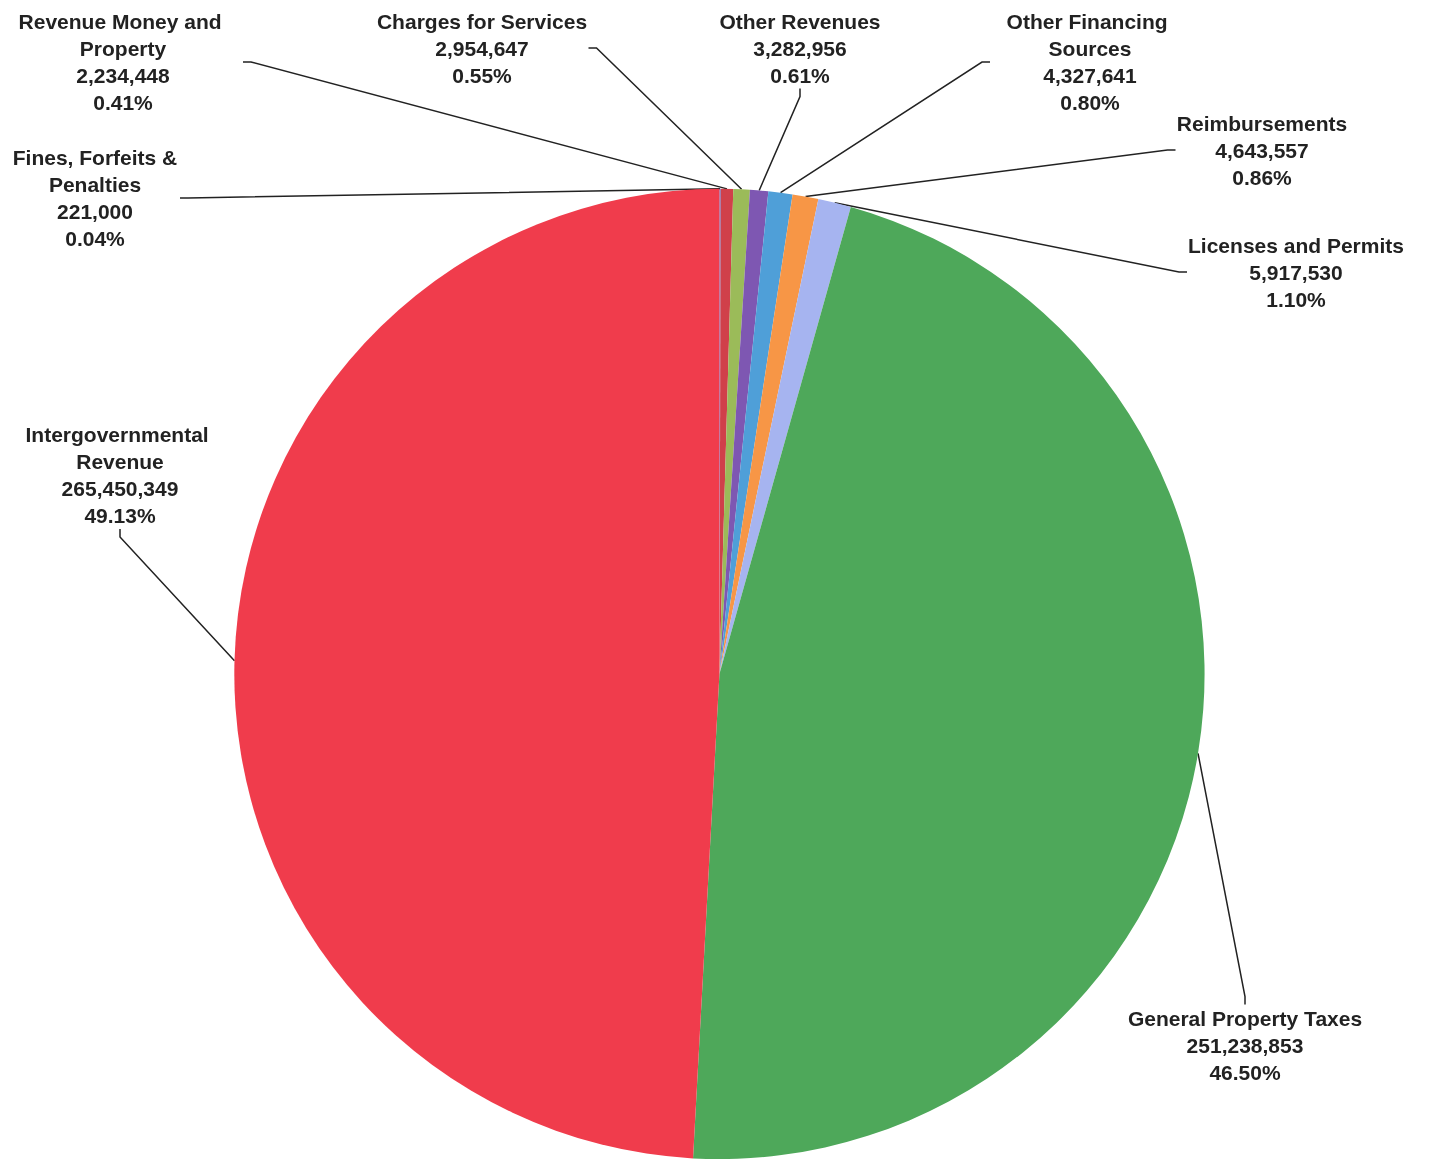  What do you see at coordinates (95, 225) in the screenshot?
I see `data-label: 221,000 0.04%` at bounding box center [95, 225].